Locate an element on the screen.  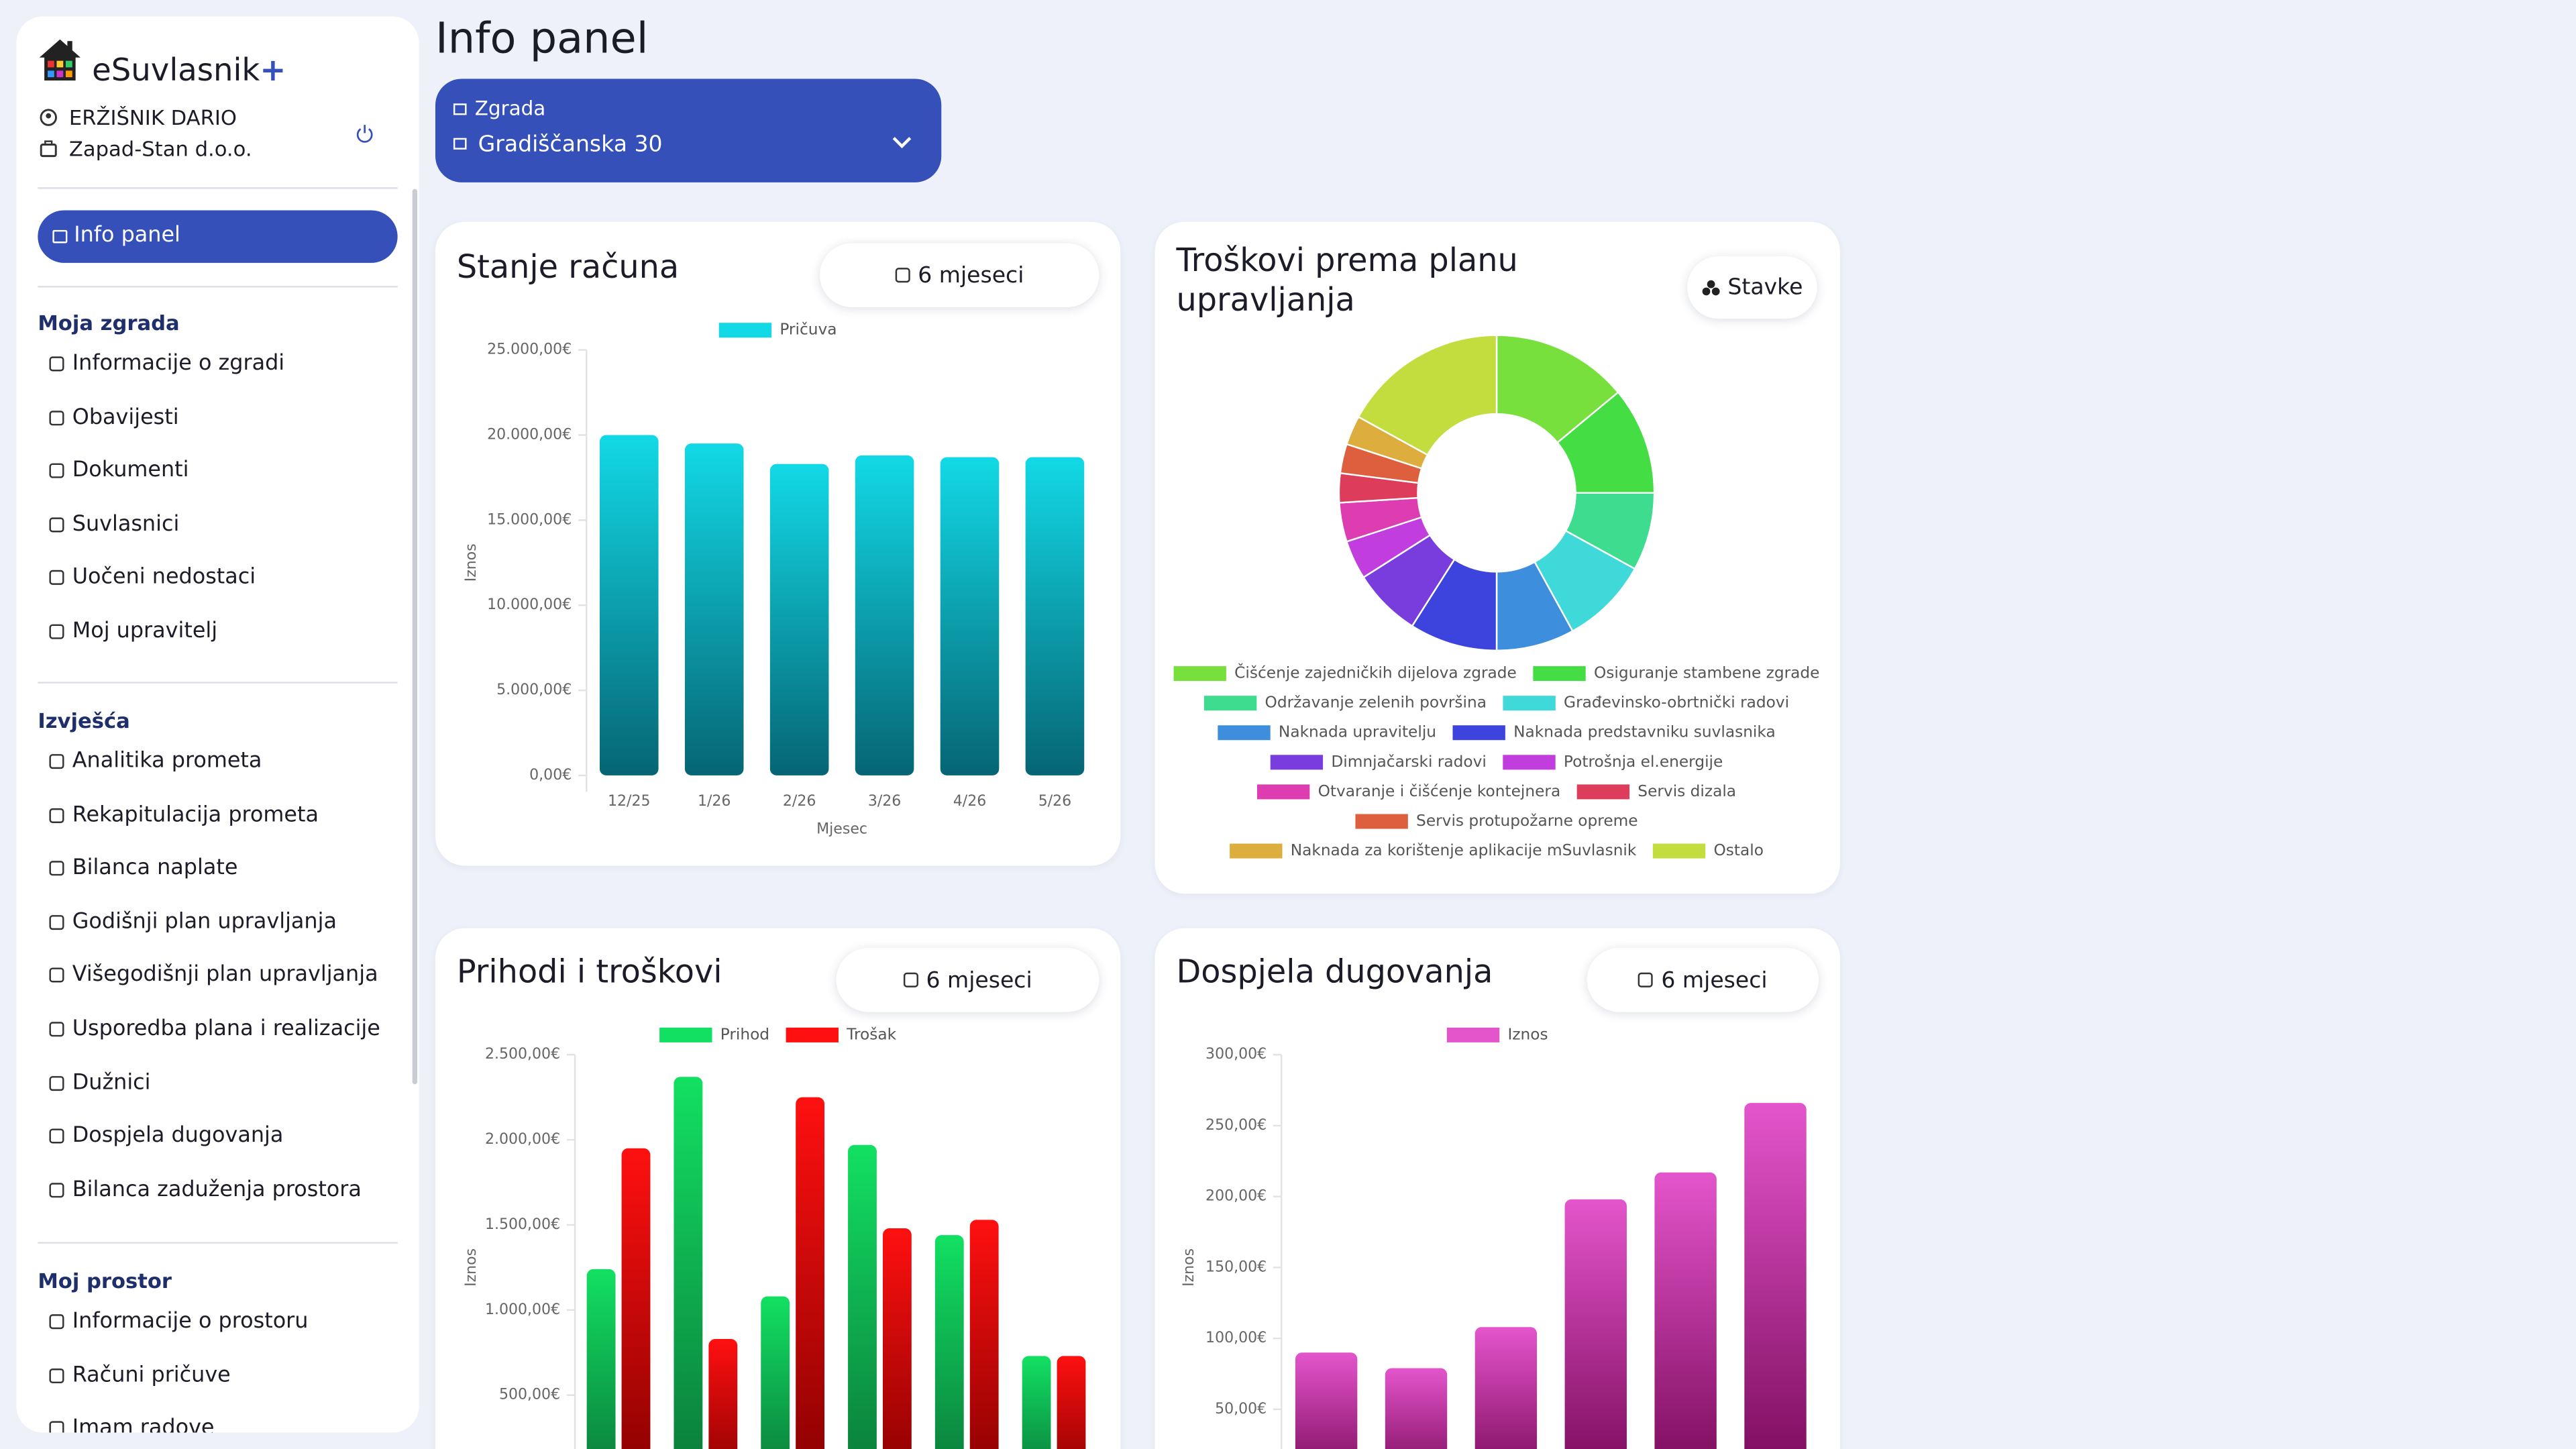
nav-item: Godišnji plan upravljanja is located at coordinates (193, 922).